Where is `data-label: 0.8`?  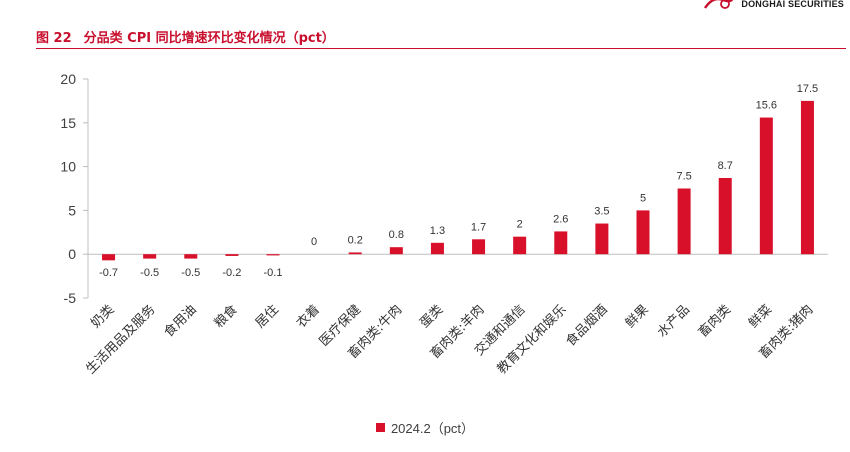
data-label: 0.8 is located at coordinates (396, 235).